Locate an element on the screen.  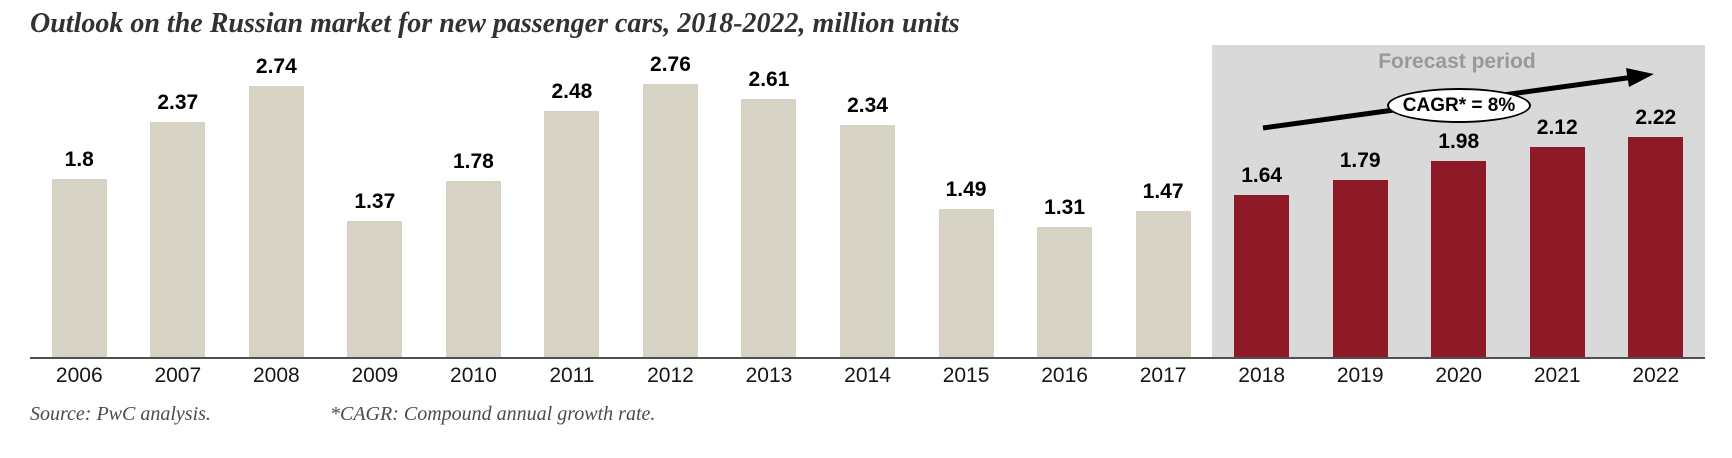
bar-value-label: 1.79 is located at coordinates (1360, 160).